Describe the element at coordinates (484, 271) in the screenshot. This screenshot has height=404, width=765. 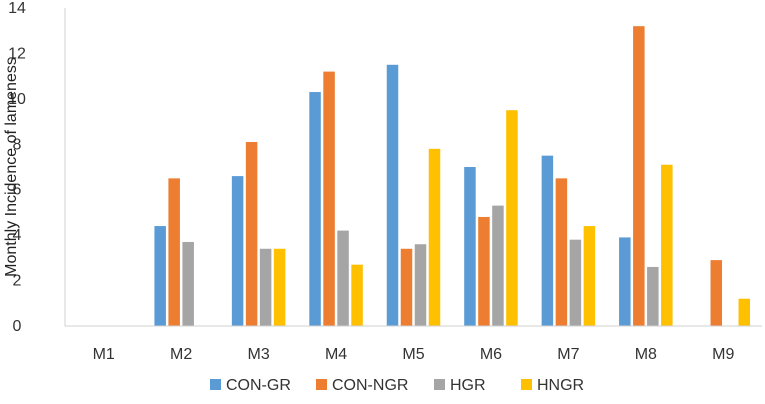
I see `bar-con-ngr-m6` at that location.